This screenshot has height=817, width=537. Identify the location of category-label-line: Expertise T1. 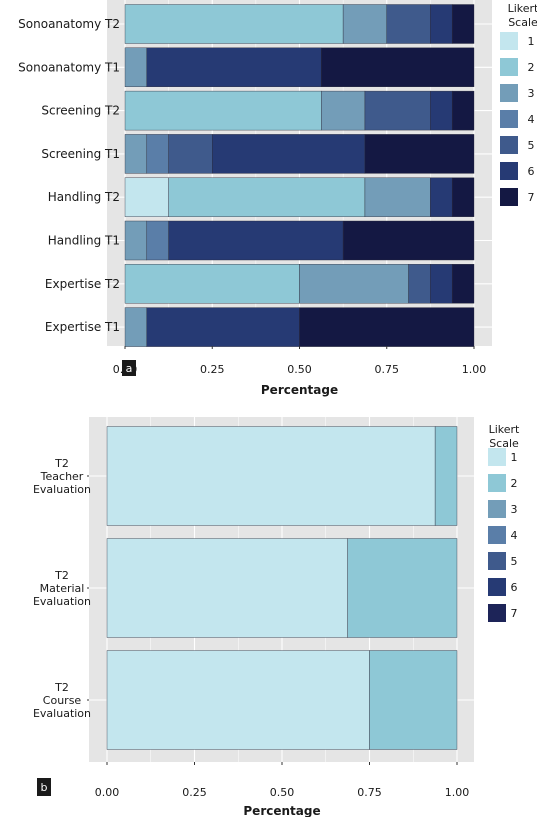
(82, 327).